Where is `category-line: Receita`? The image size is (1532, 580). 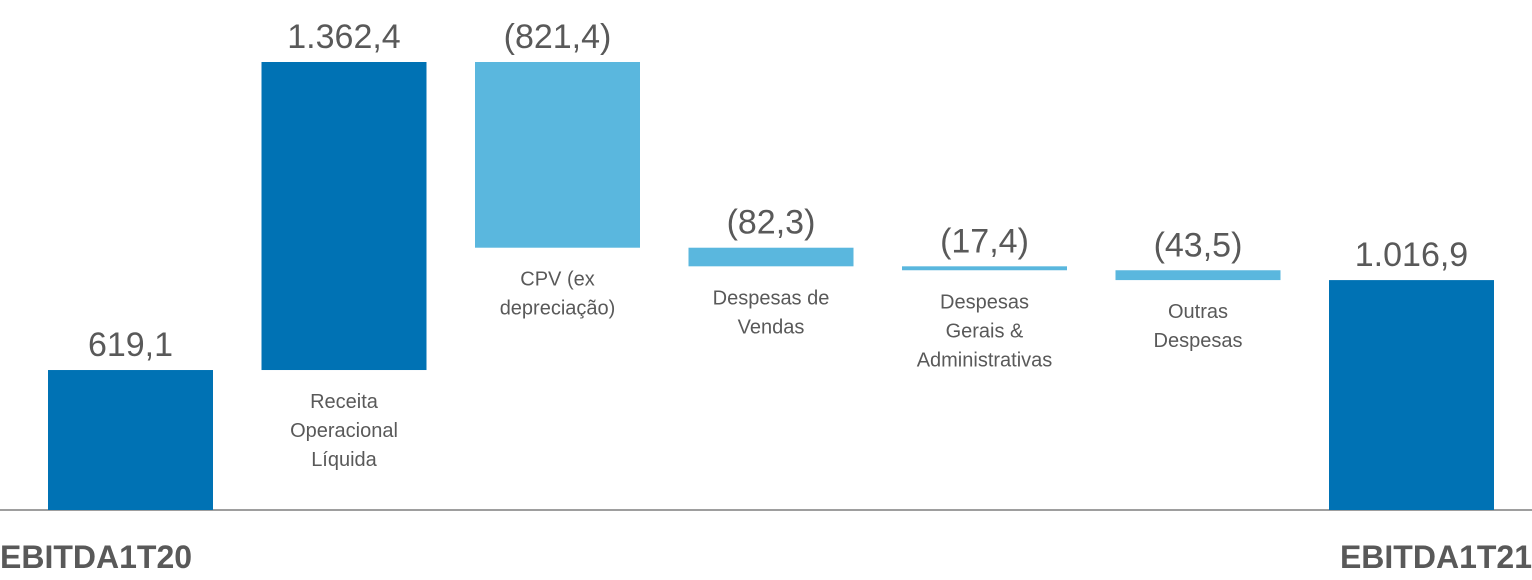
category-line: Receita is located at coordinates (344, 402).